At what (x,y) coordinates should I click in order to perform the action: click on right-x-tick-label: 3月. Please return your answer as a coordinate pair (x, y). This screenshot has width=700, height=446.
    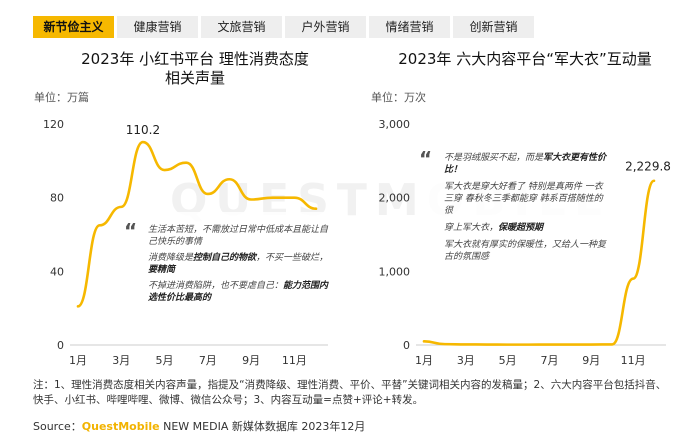
    Looking at the image, I should click on (466, 360).